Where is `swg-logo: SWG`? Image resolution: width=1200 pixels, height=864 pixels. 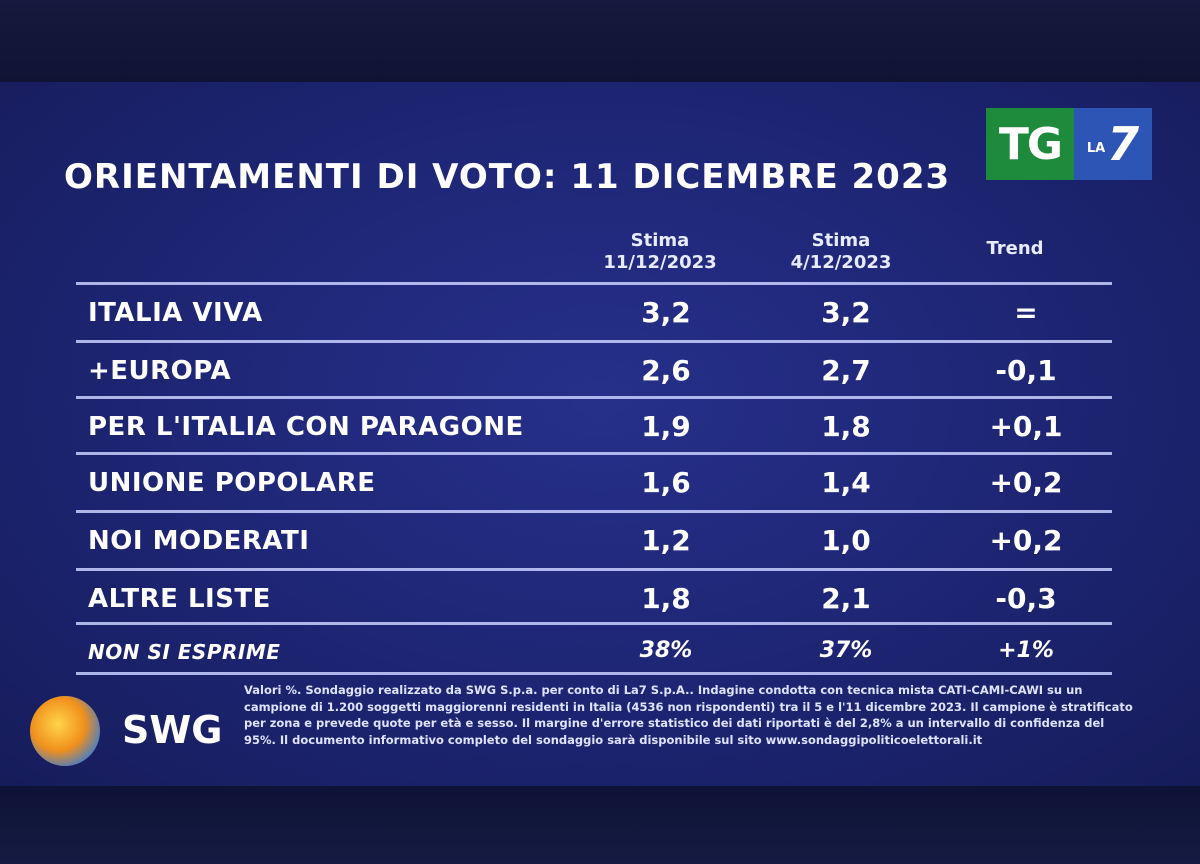
swg-logo: SWG is located at coordinates (130, 732).